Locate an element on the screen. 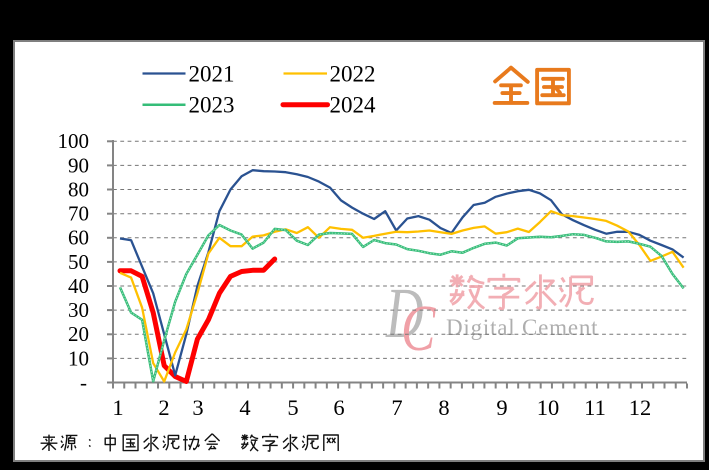 The image size is (709, 470). svg-text: 7 is located at coordinates (396, 407).